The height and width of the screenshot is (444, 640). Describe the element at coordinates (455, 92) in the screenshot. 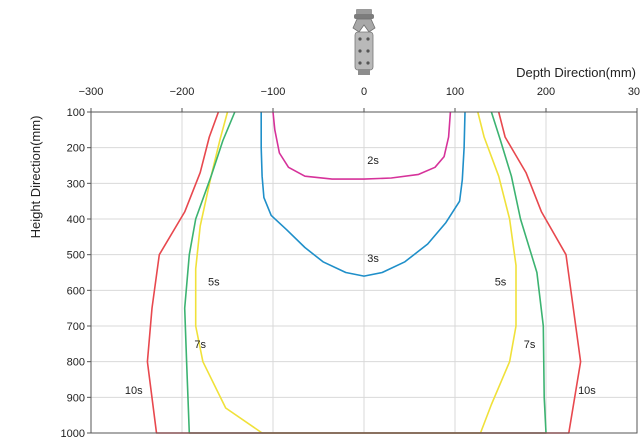

I see `x-tick-label: 100` at that location.